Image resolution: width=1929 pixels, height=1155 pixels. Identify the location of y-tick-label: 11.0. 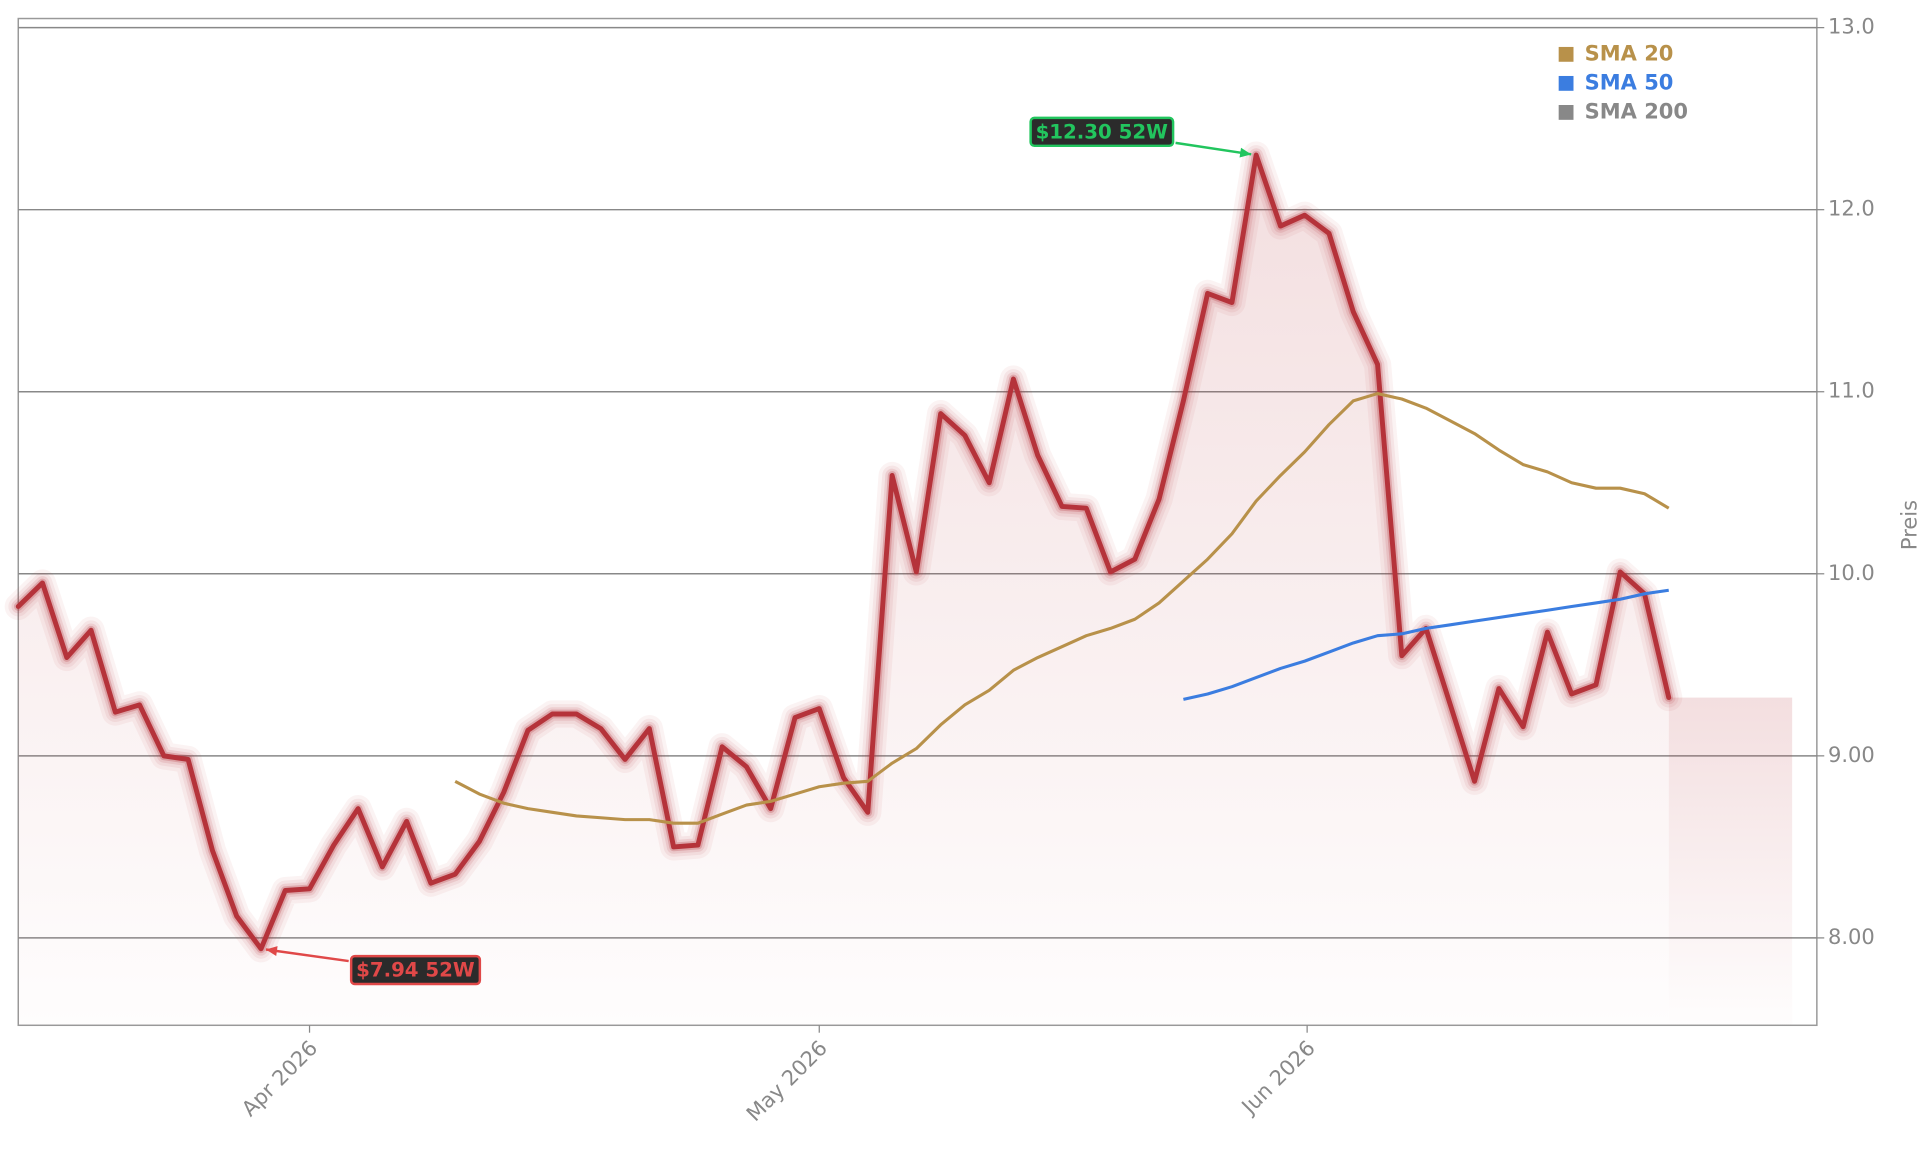
(1851, 391).